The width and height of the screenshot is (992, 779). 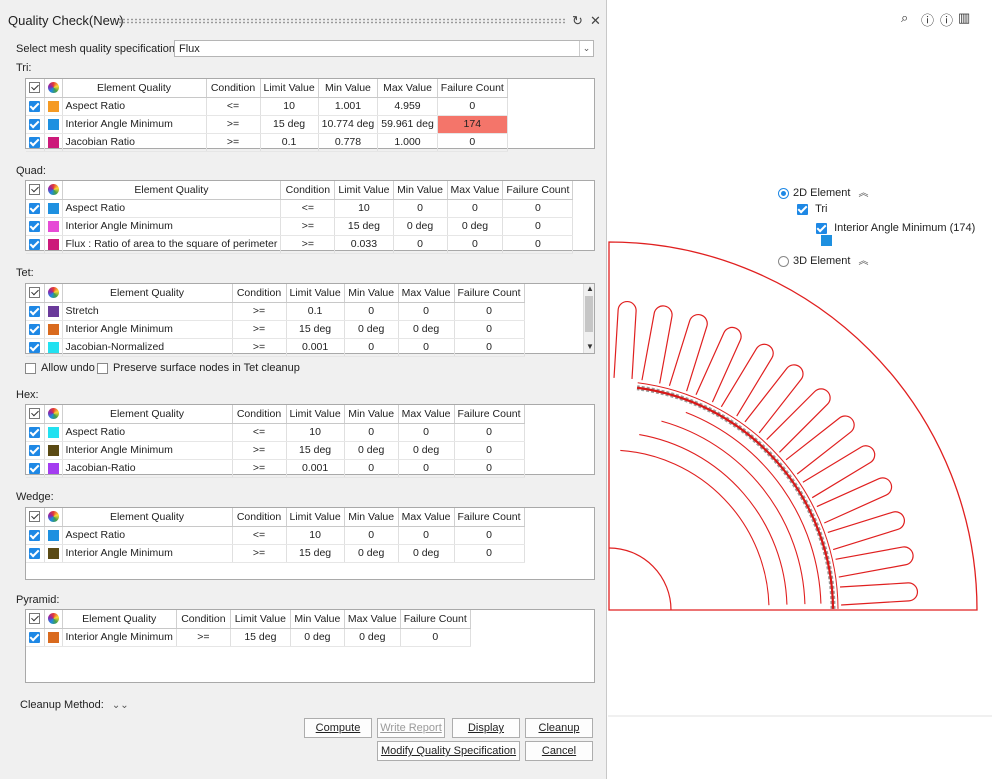 What do you see at coordinates (275, 311) in the screenshot?
I see `table-row: Stretch >= 0.1 0 0 0` at bounding box center [275, 311].